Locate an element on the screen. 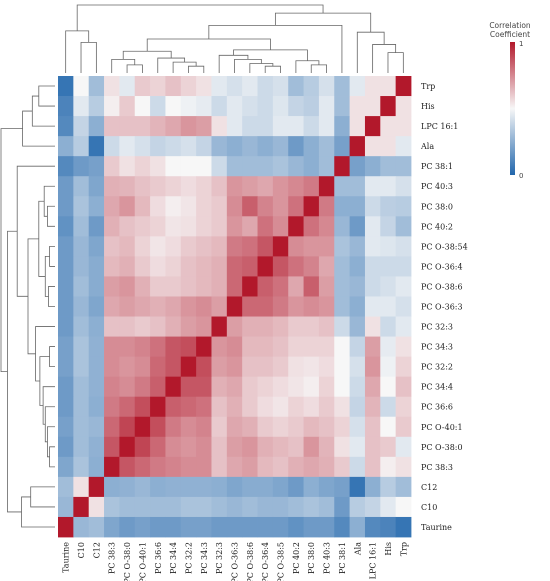  row-label: PC 34:3 is located at coordinates (437, 347).